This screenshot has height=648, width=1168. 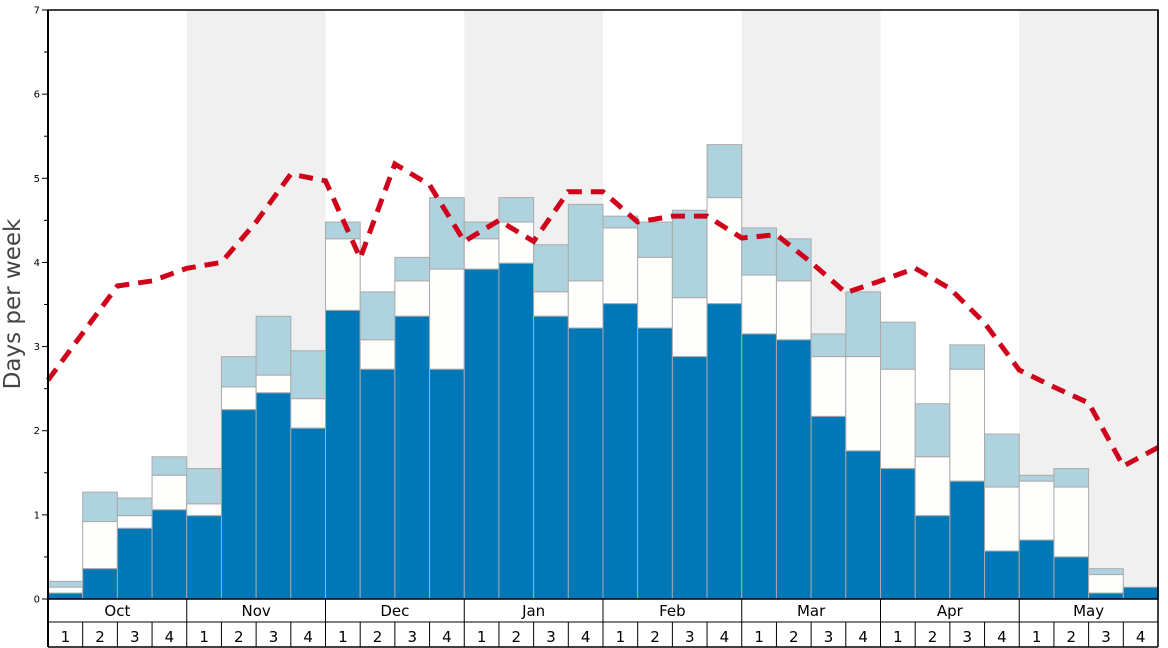 What do you see at coordinates (37, 347) in the screenshot?
I see `y-tick-label: 3` at bounding box center [37, 347].